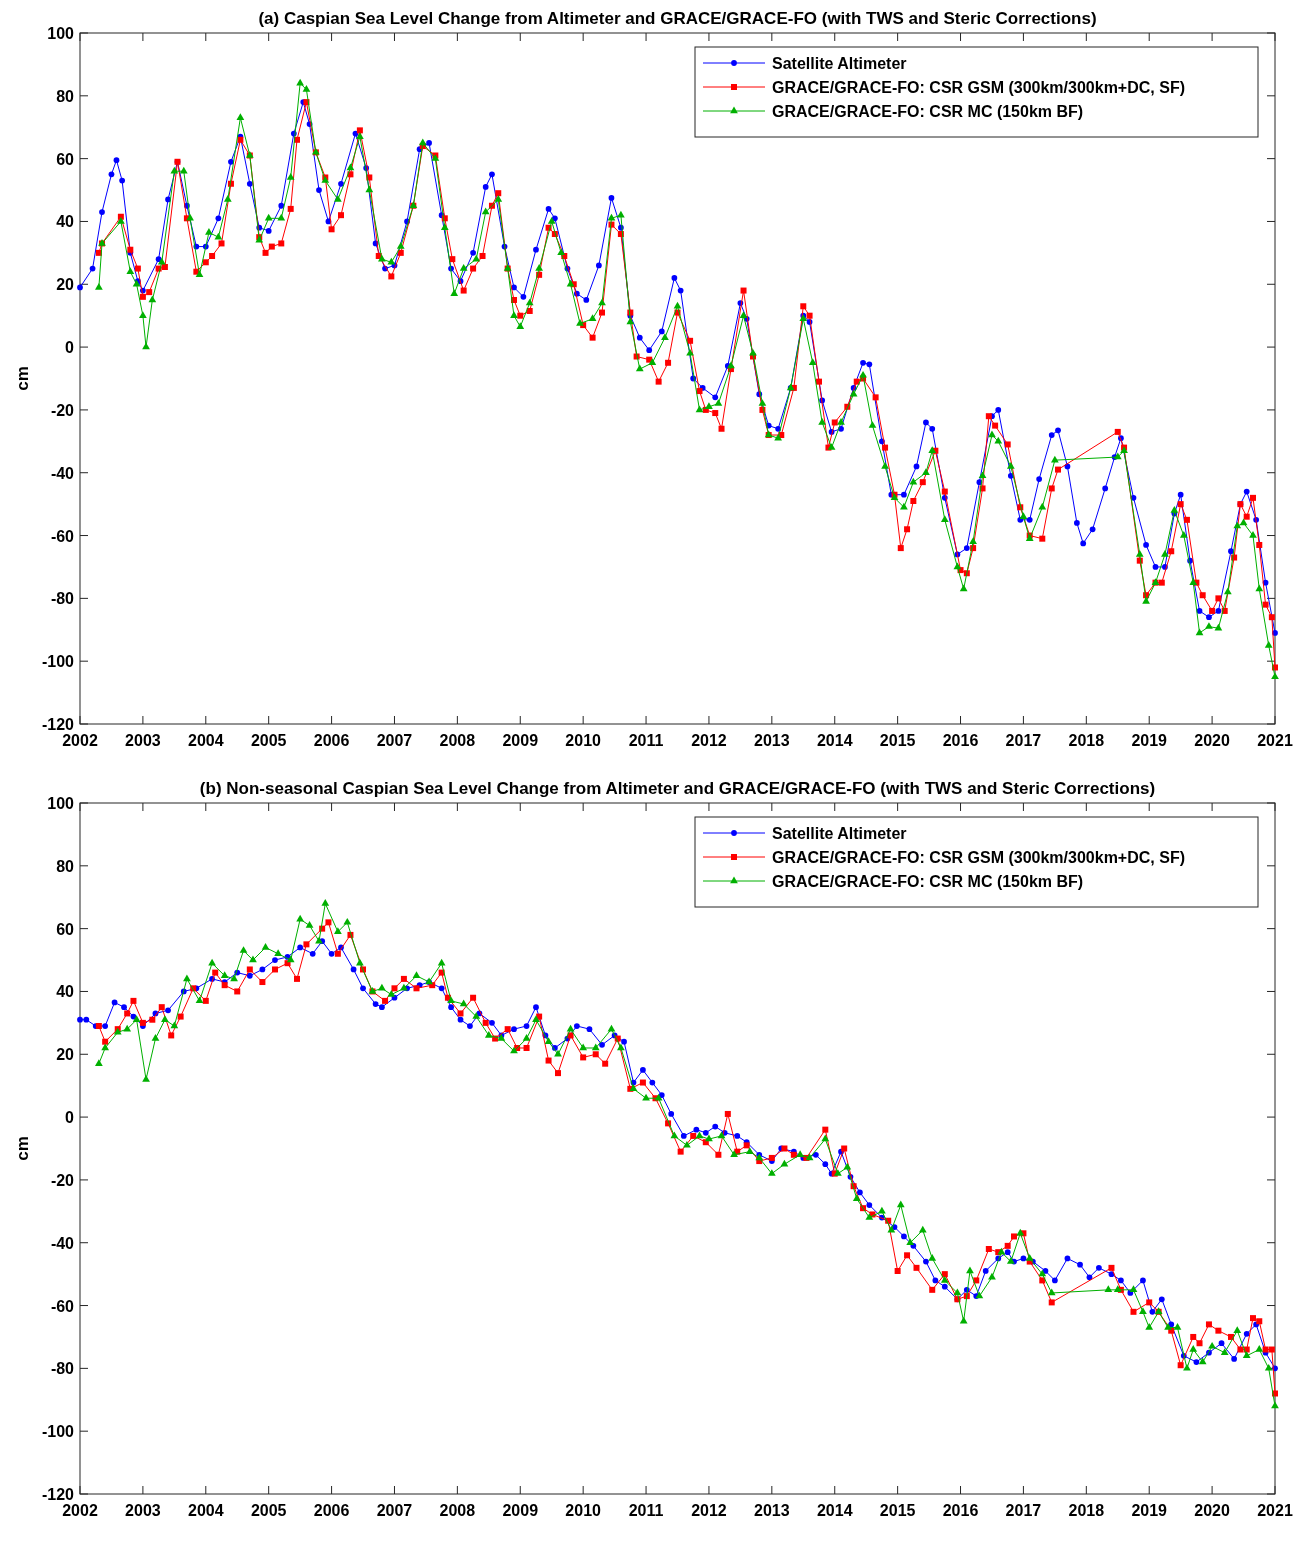  I want to click on chart-title: (a) Caspian Sea Level Change from Altimeter and GRACE/GRACE-FO (with TWS and Steric Corrections), so click(677, 18).